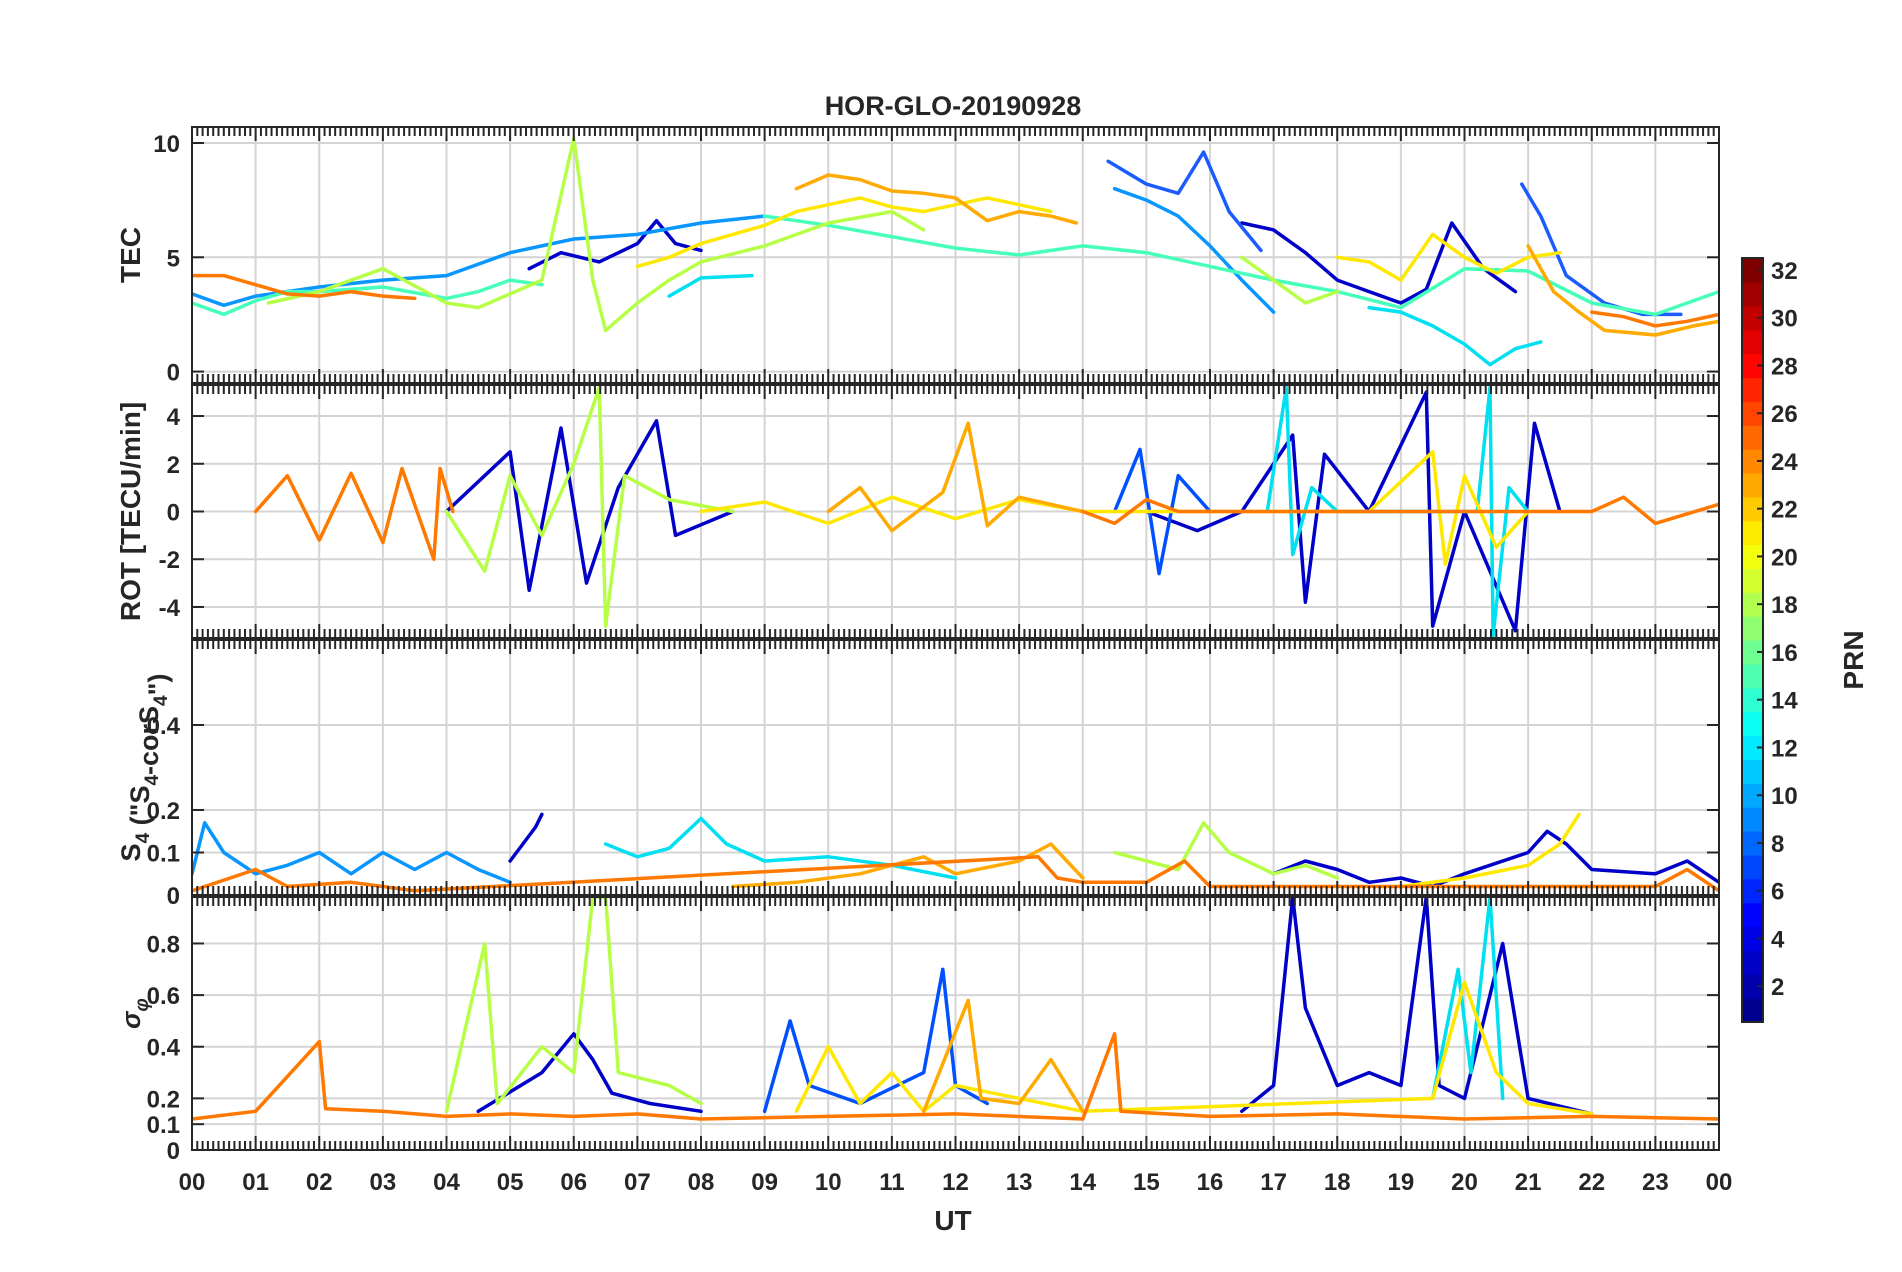 This screenshot has height=1272, width=1902. What do you see at coordinates (130, 511) in the screenshot?
I see `y-axis-label-rot: ROT [TECU/min]` at bounding box center [130, 511].